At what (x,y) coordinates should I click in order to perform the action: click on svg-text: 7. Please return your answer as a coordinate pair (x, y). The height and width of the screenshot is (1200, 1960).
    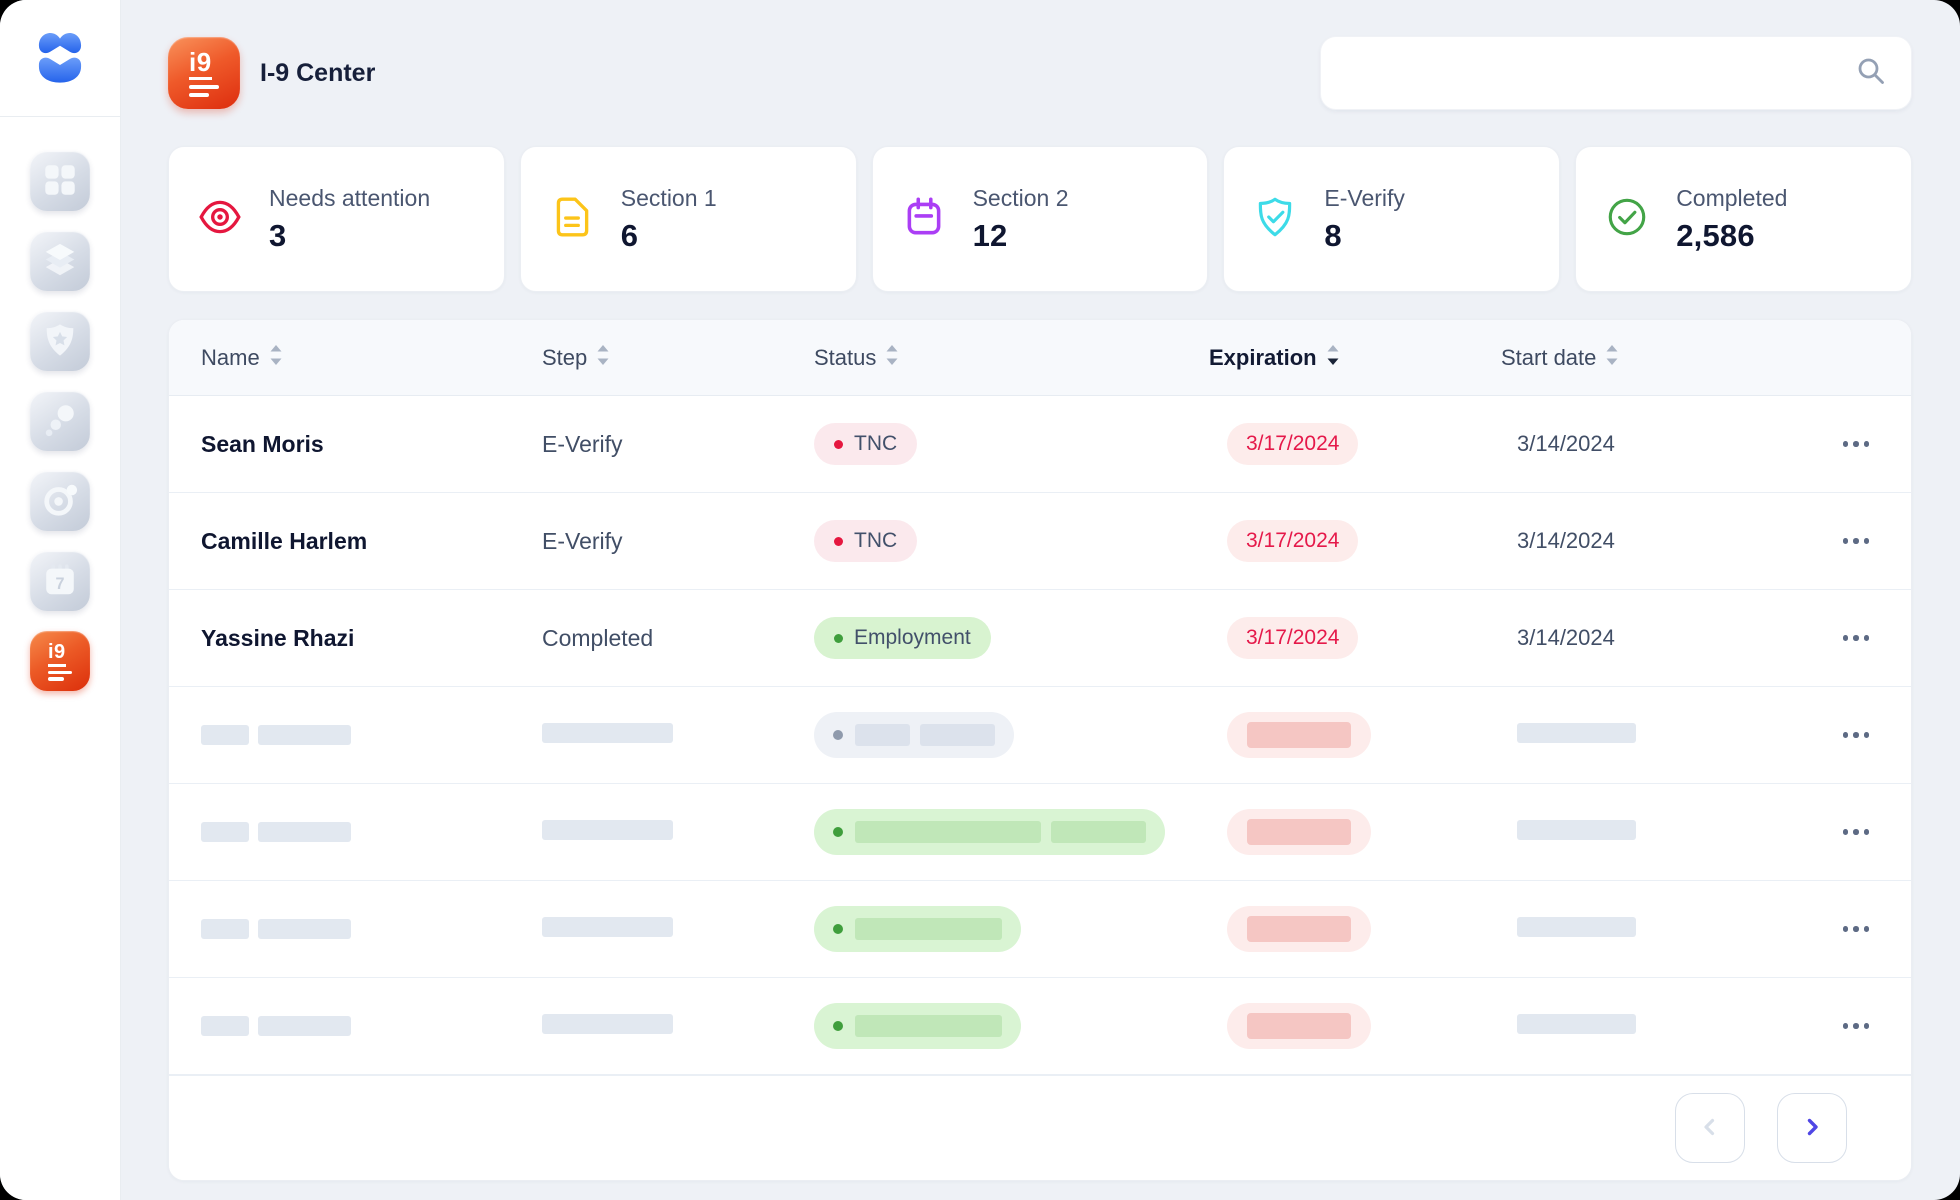
    Looking at the image, I should click on (60, 584).